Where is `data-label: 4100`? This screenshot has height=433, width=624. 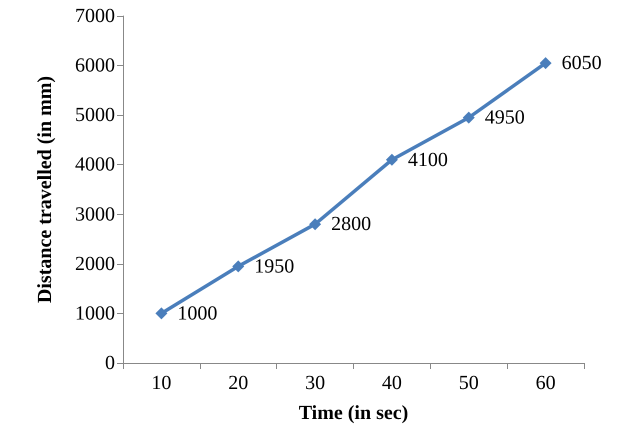
data-label: 4100 is located at coordinates (428, 159).